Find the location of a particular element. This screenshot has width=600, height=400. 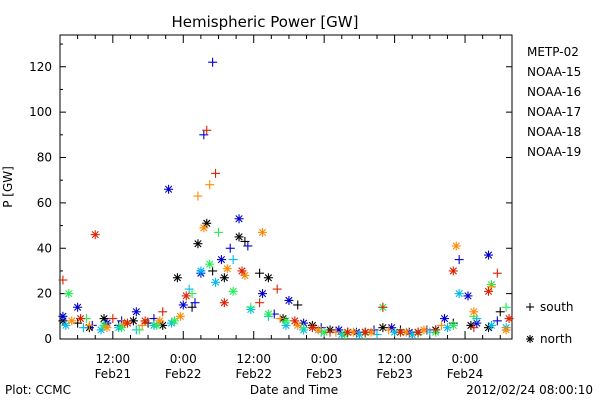

x-axis-label: Date and Time is located at coordinates (294, 390).